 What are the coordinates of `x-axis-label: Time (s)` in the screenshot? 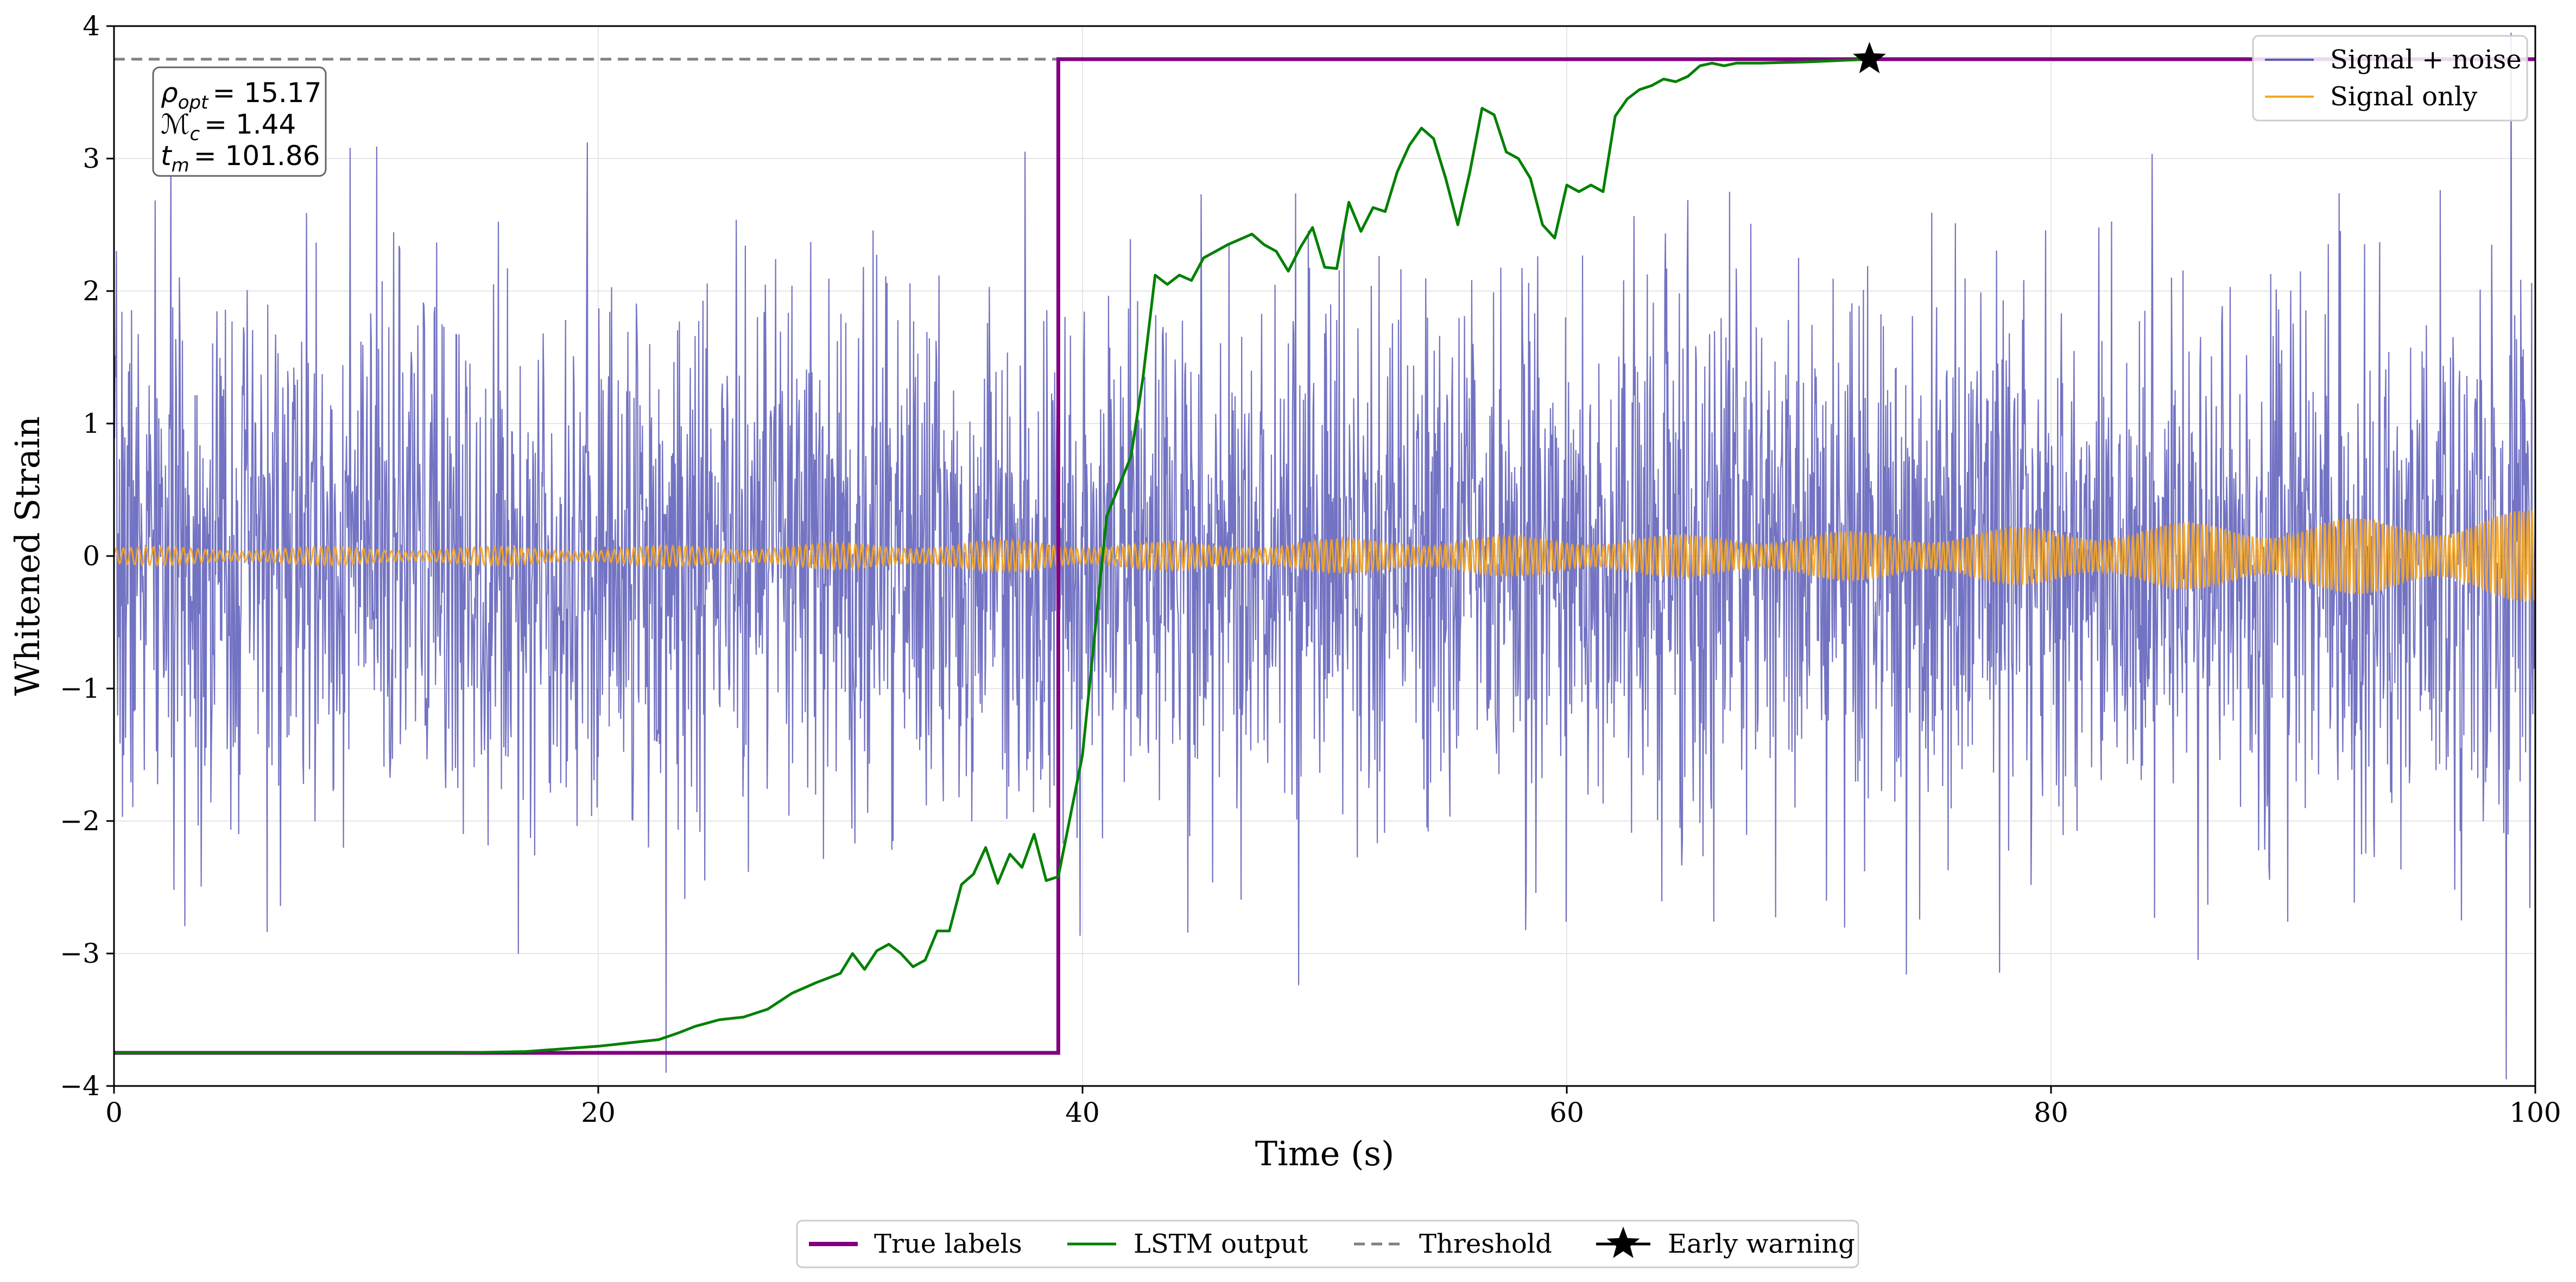 It's located at (1325, 1153).